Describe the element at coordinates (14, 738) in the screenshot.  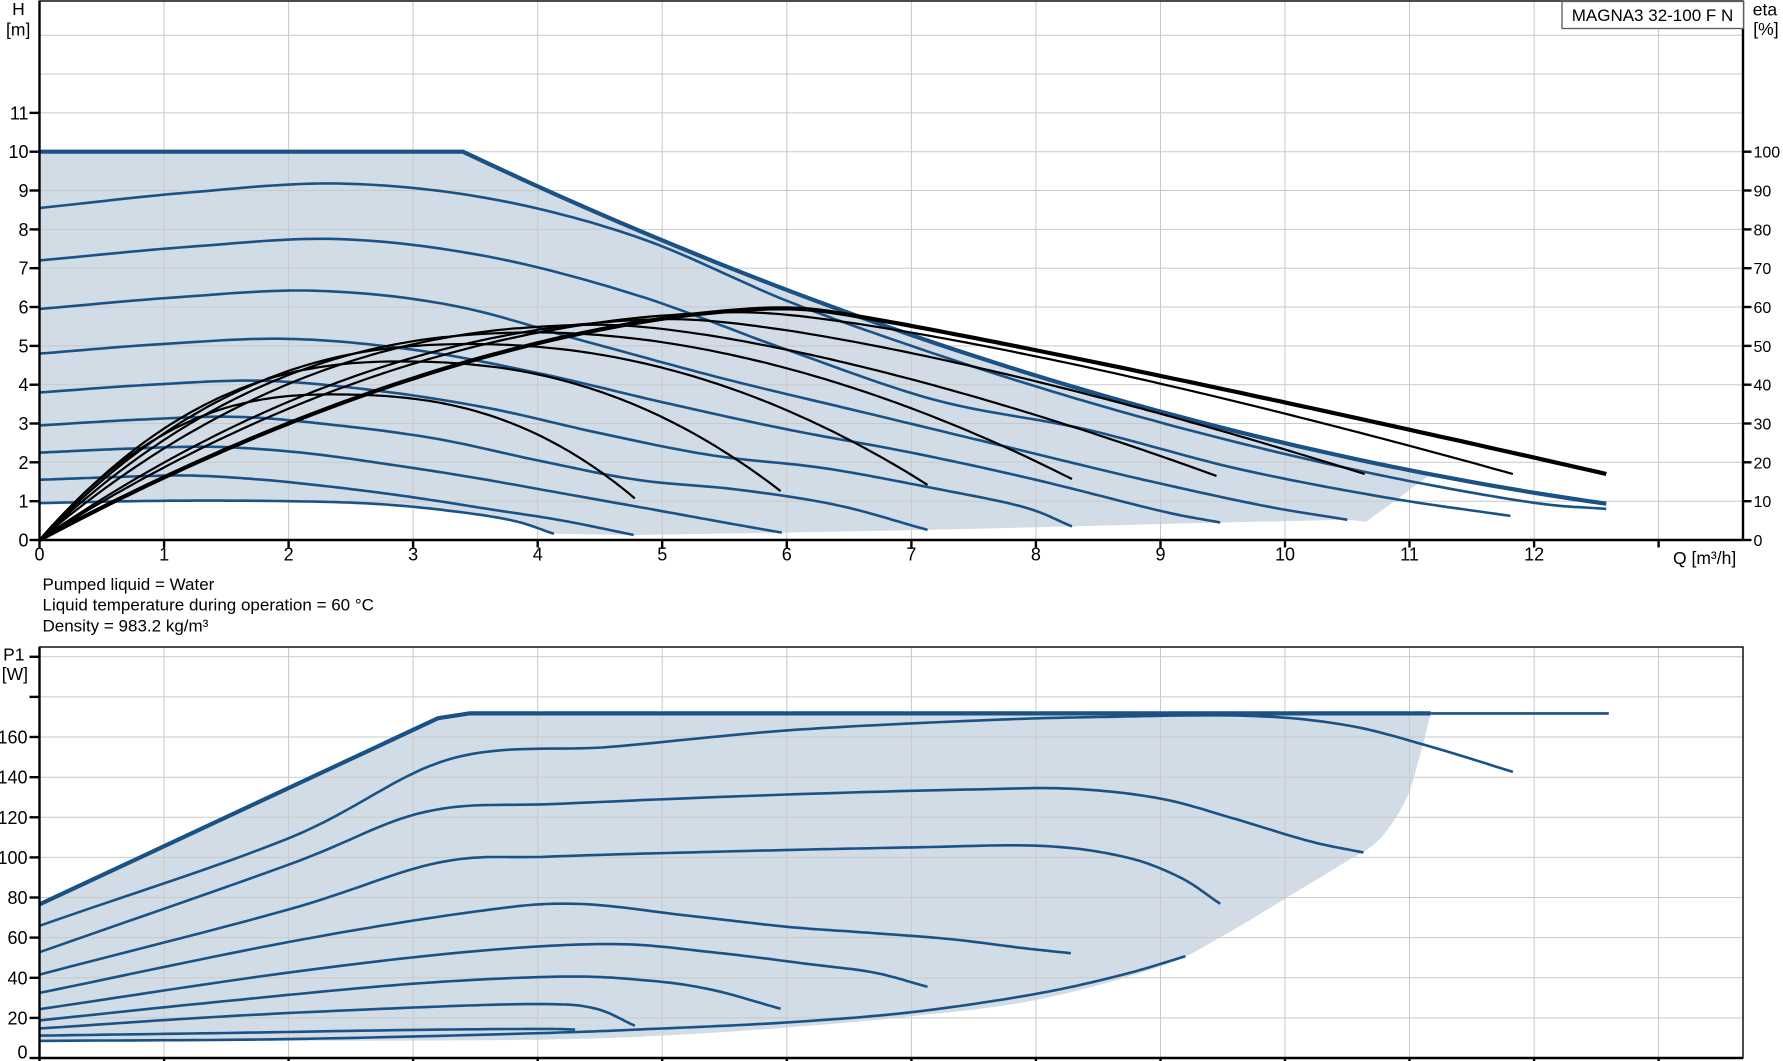
I see `svg-text: 160` at that location.